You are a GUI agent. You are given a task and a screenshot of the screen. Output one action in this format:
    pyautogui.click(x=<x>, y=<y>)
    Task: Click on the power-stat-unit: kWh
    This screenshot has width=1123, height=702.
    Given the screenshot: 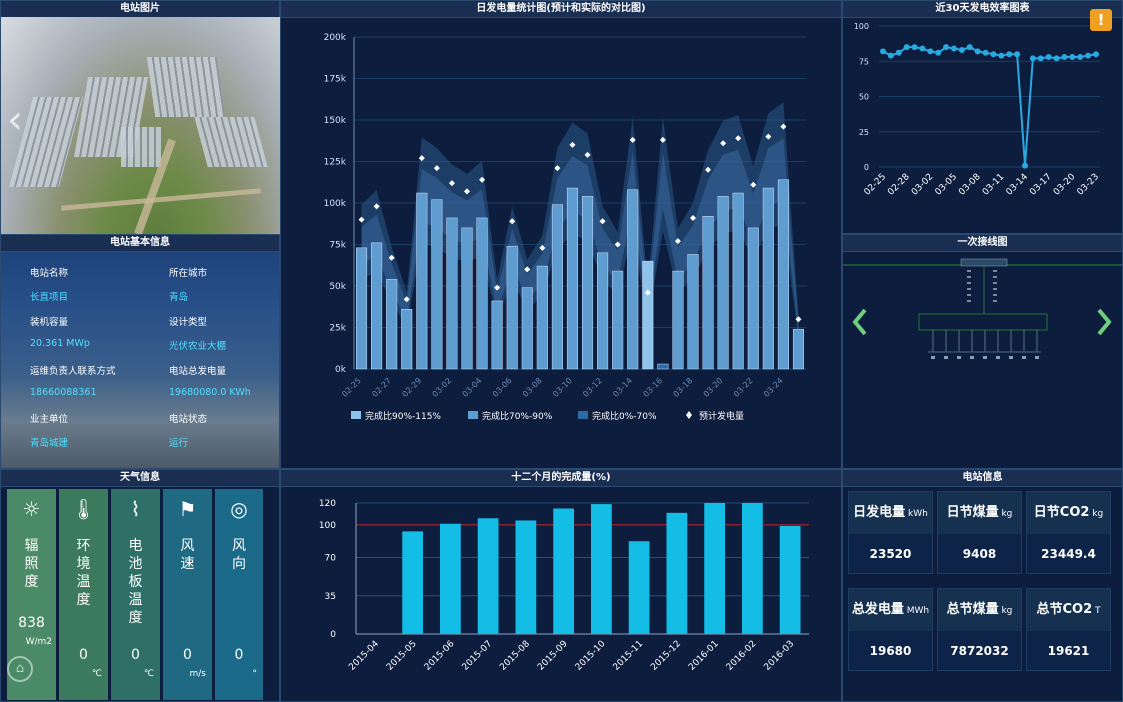 What is the action you would take?
    pyautogui.click(x=916, y=514)
    